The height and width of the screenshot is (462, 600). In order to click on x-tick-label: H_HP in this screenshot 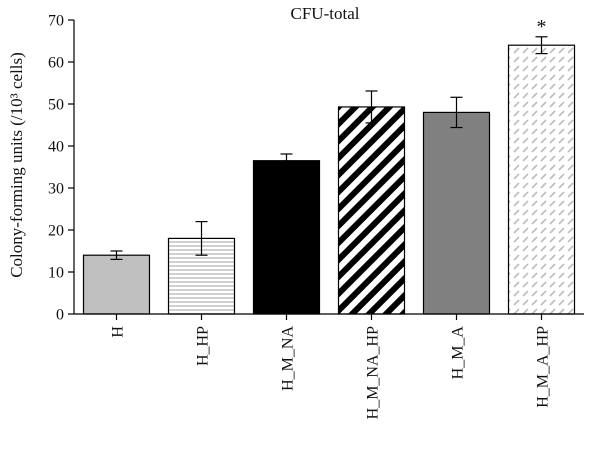, I will do `click(203, 346)`.